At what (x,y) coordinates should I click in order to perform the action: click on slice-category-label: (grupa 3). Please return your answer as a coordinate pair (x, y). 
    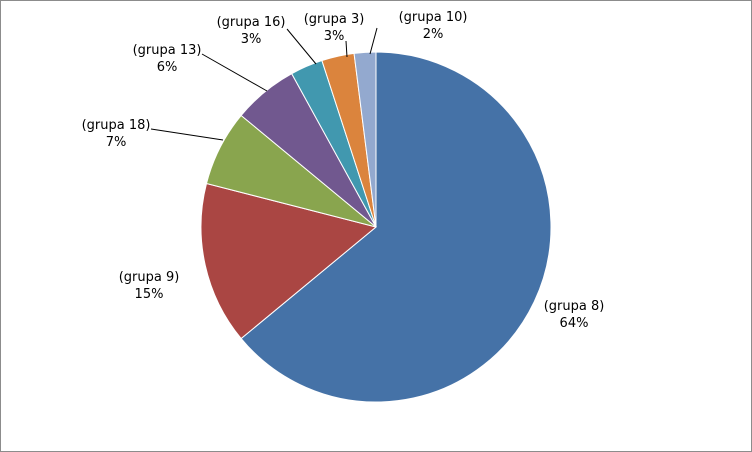
    Looking at the image, I should click on (334, 19).